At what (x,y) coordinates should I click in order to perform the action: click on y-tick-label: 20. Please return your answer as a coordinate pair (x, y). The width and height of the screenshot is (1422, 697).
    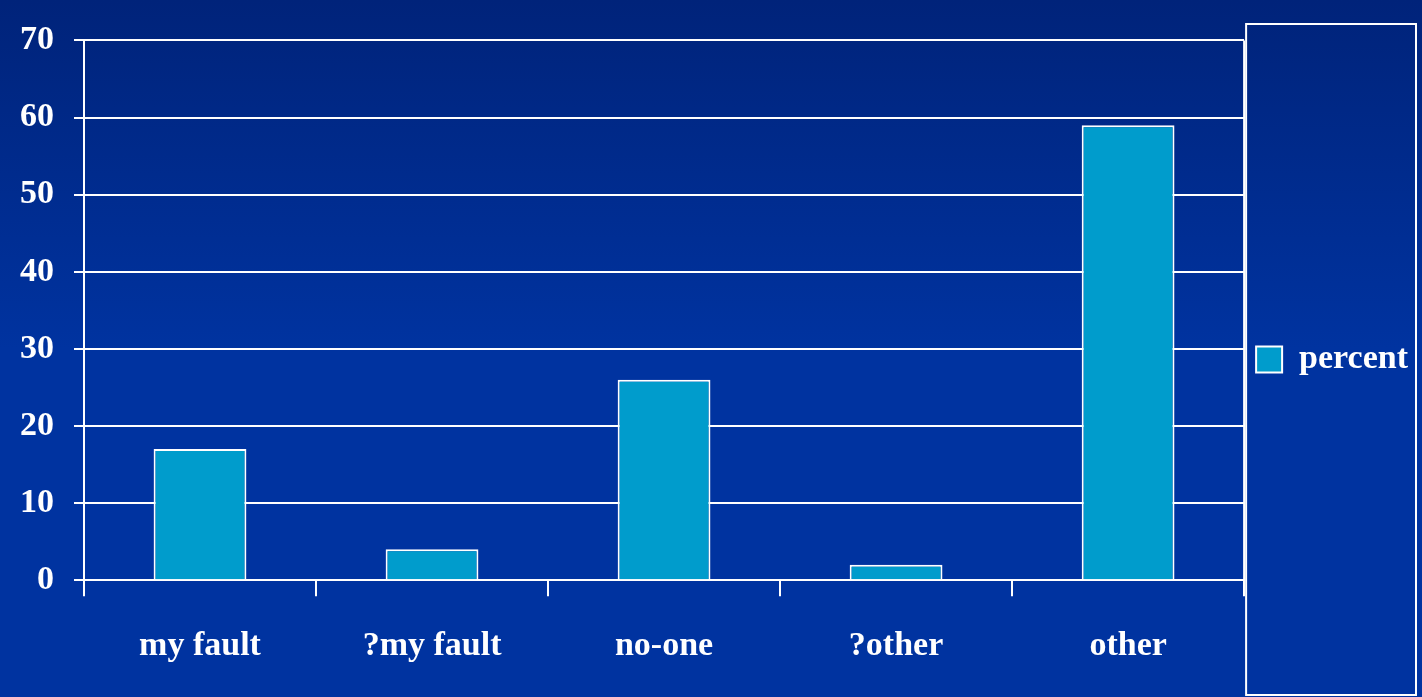
    Looking at the image, I should click on (37, 423).